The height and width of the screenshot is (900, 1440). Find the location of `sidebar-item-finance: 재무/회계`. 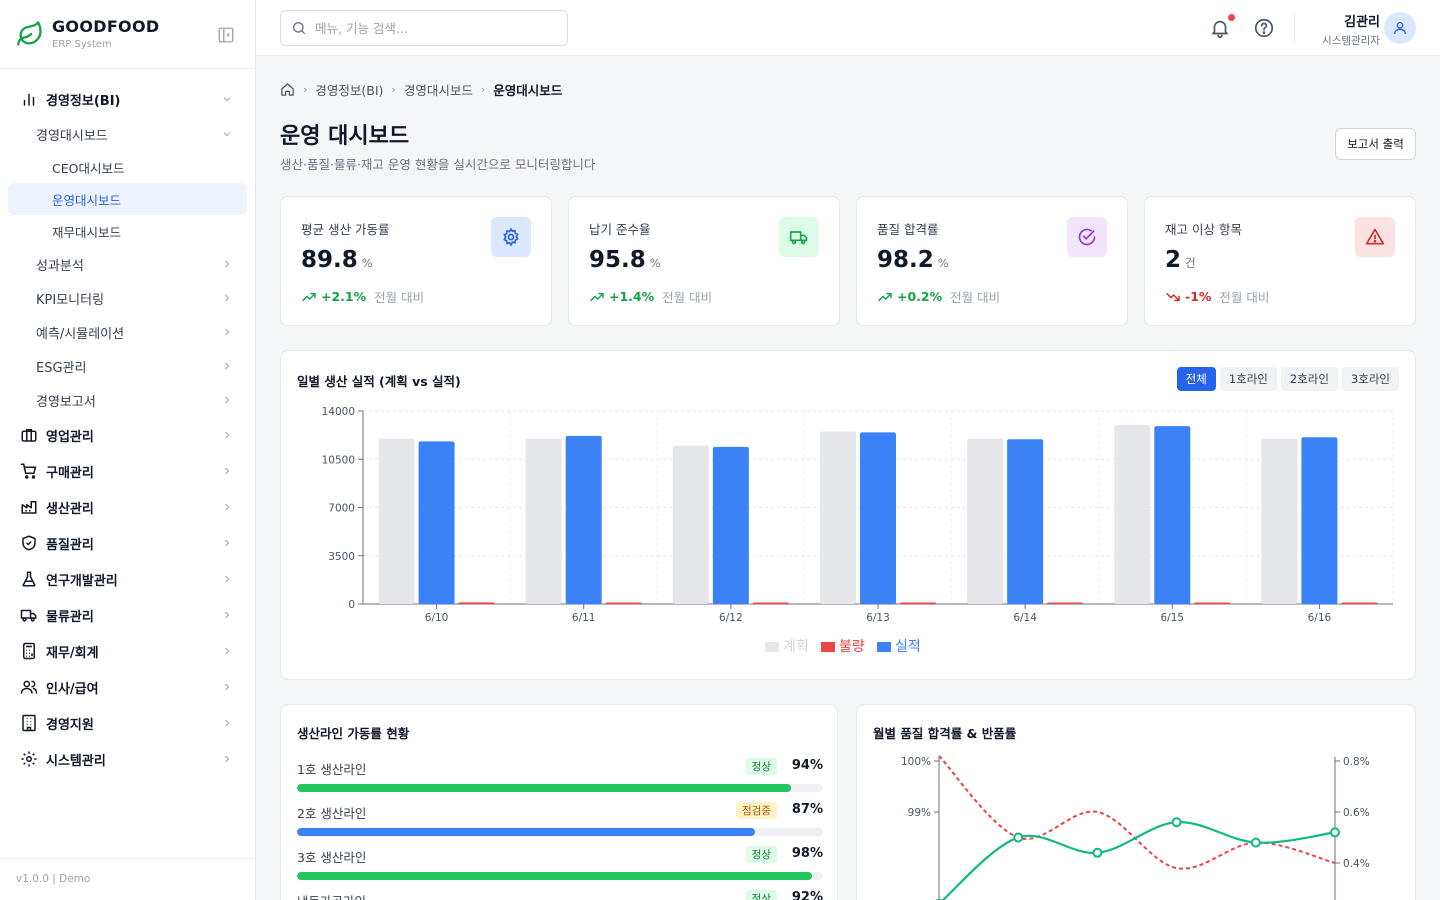

sidebar-item-finance: 재무/회계 is located at coordinates (127, 651).